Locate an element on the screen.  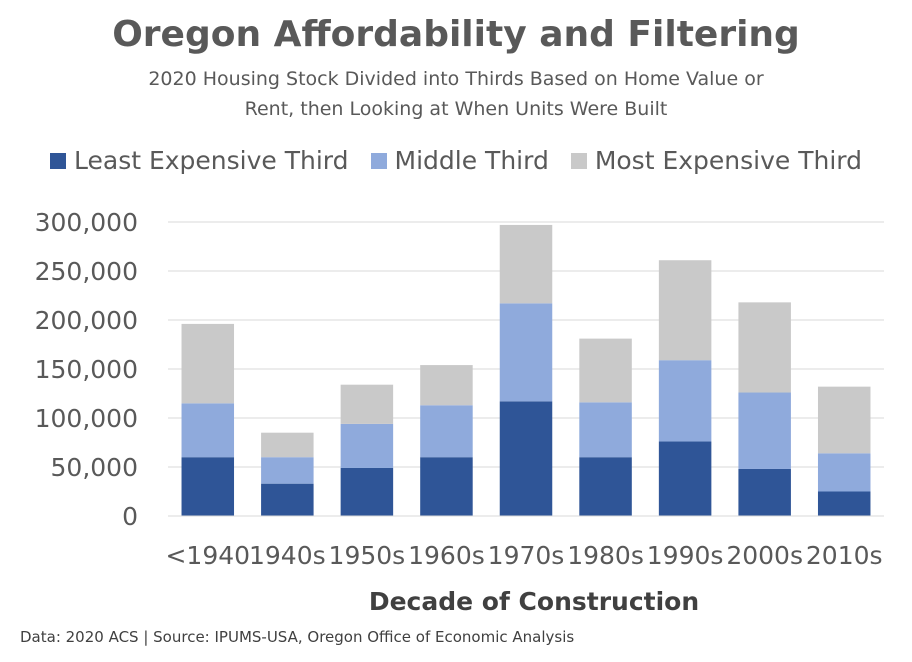
y-tick-label: 0 is located at coordinates (130, 516).